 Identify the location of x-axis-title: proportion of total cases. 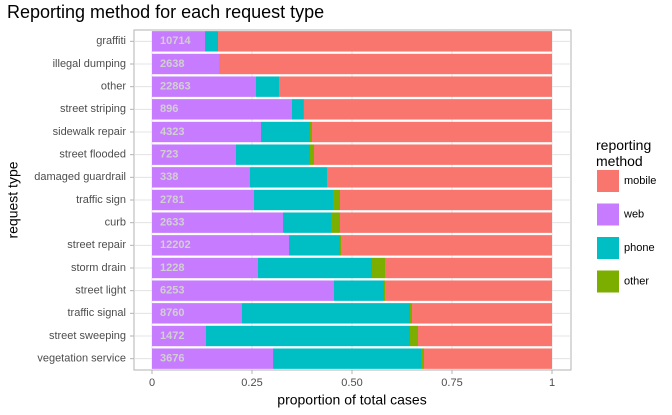
(351, 400).